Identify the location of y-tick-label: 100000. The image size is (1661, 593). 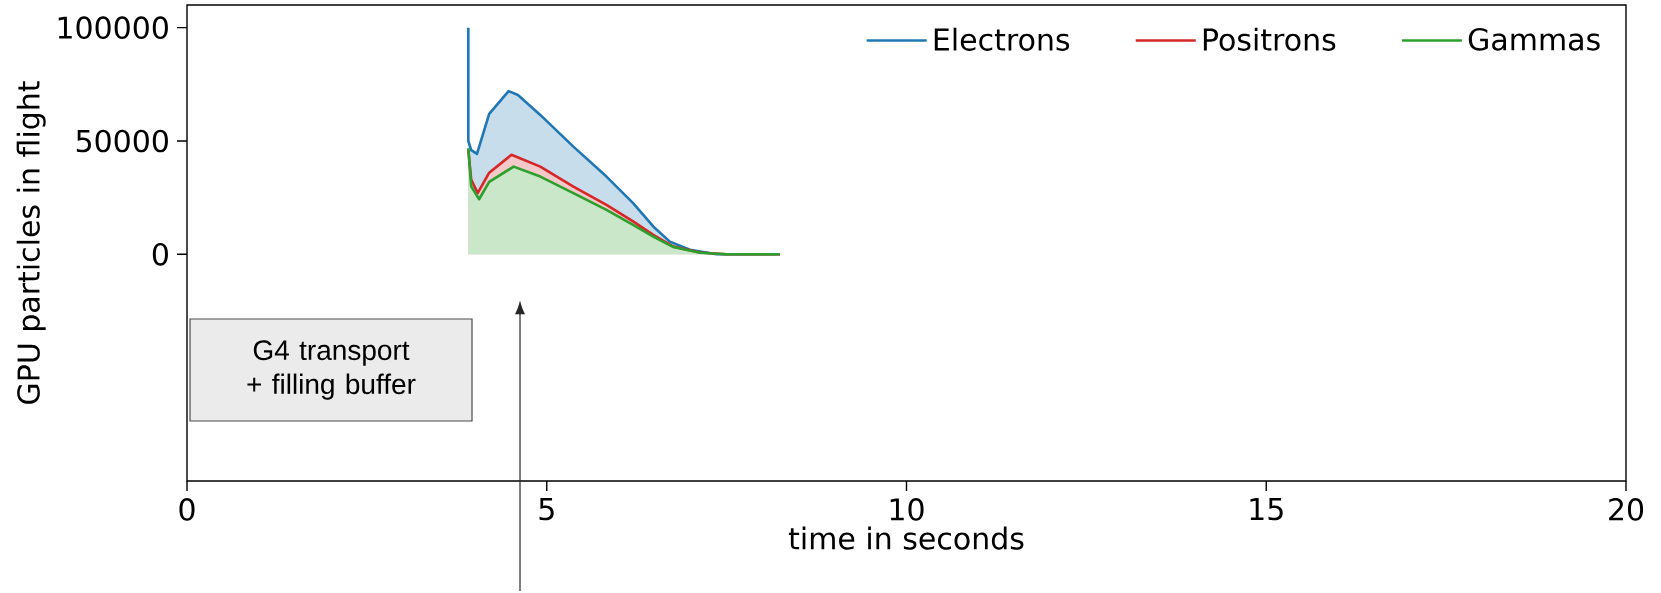
(113, 28).